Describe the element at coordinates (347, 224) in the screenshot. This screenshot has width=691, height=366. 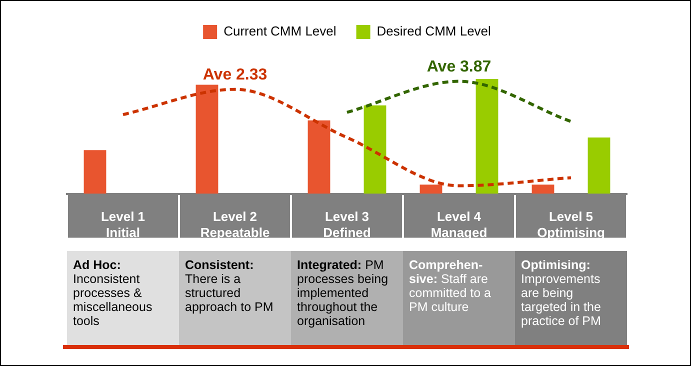
I see `x-tick-label: Level 3 Defined` at that location.